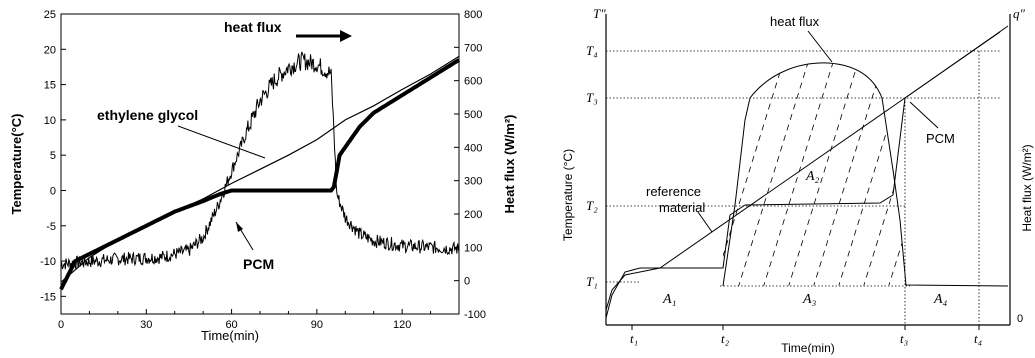 The height and width of the screenshot is (358, 1035). What do you see at coordinates (1019, 13) in the screenshot?
I see `right-axis-top-right: q″` at bounding box center [1019, 13].